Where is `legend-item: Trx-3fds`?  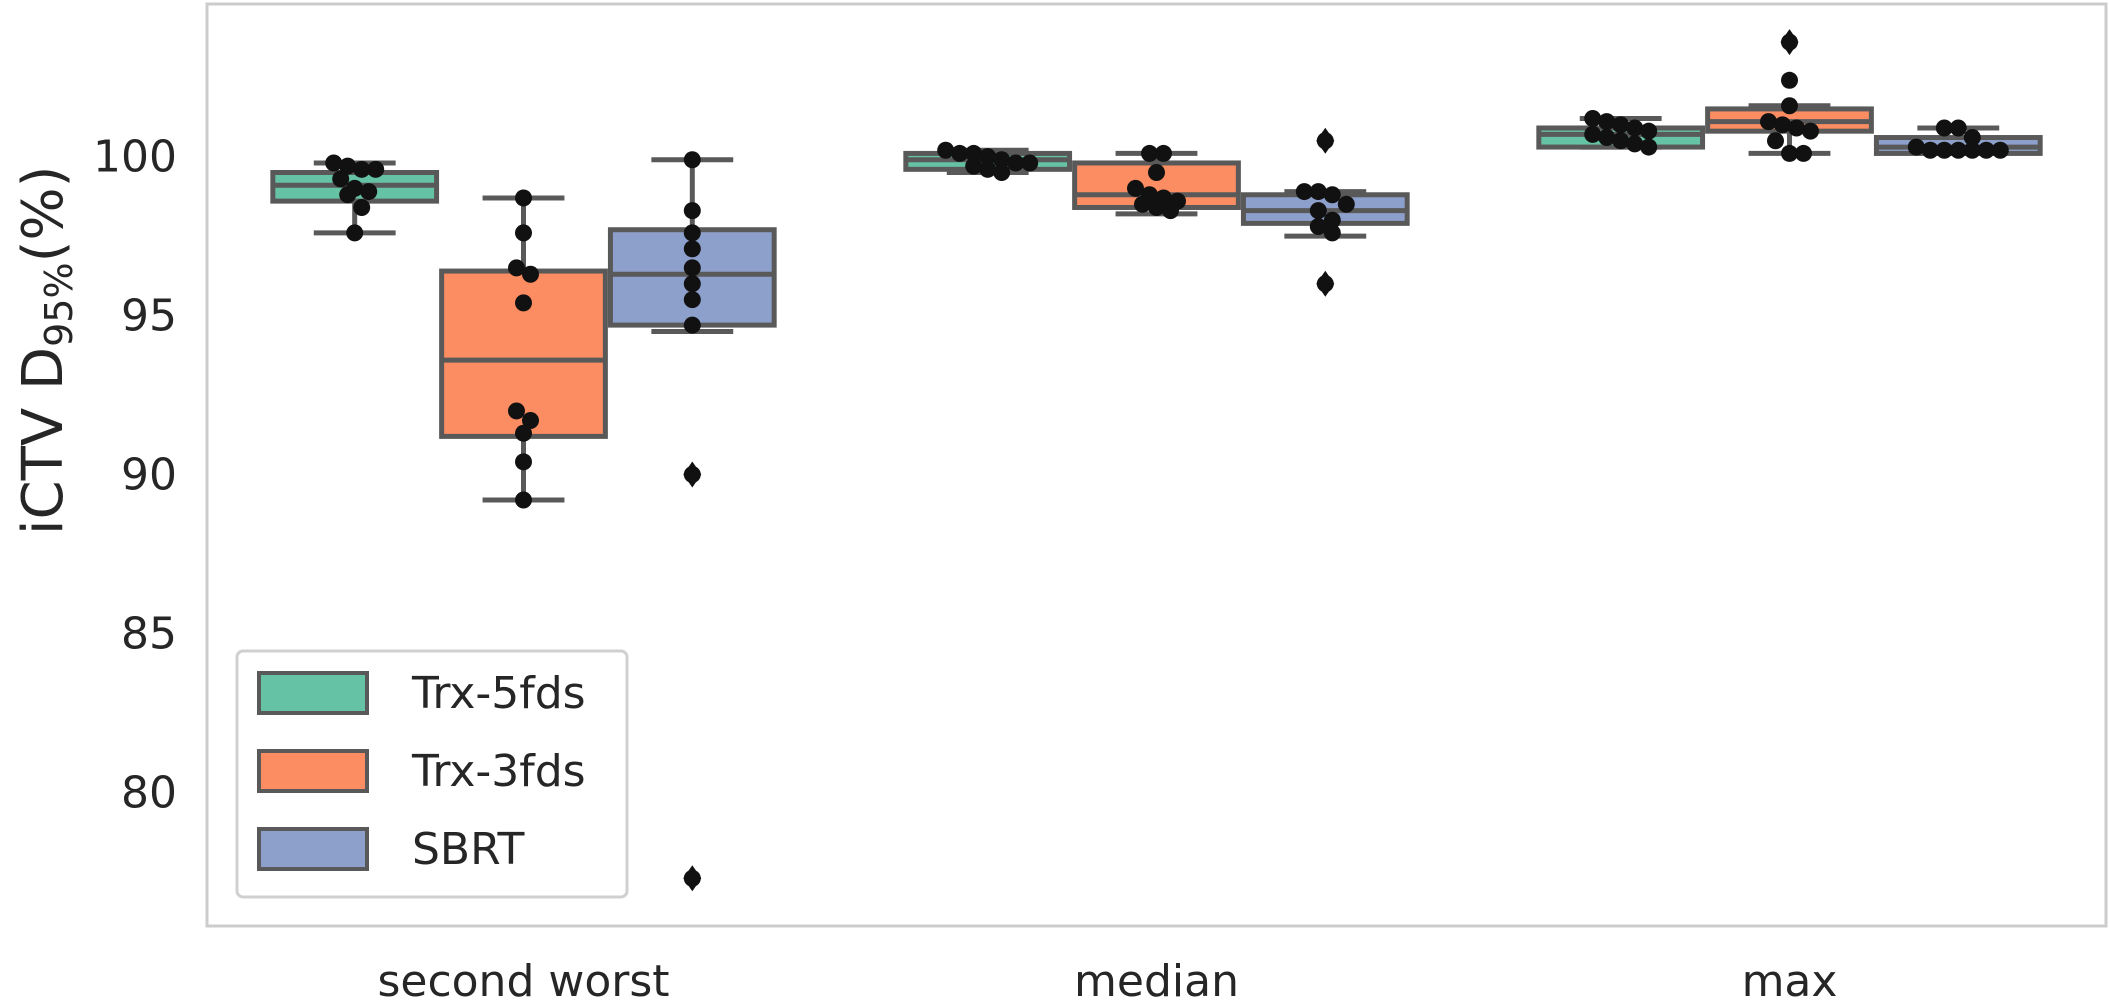 legend-item: Trx-3fds is located at coordinates (421, 771).